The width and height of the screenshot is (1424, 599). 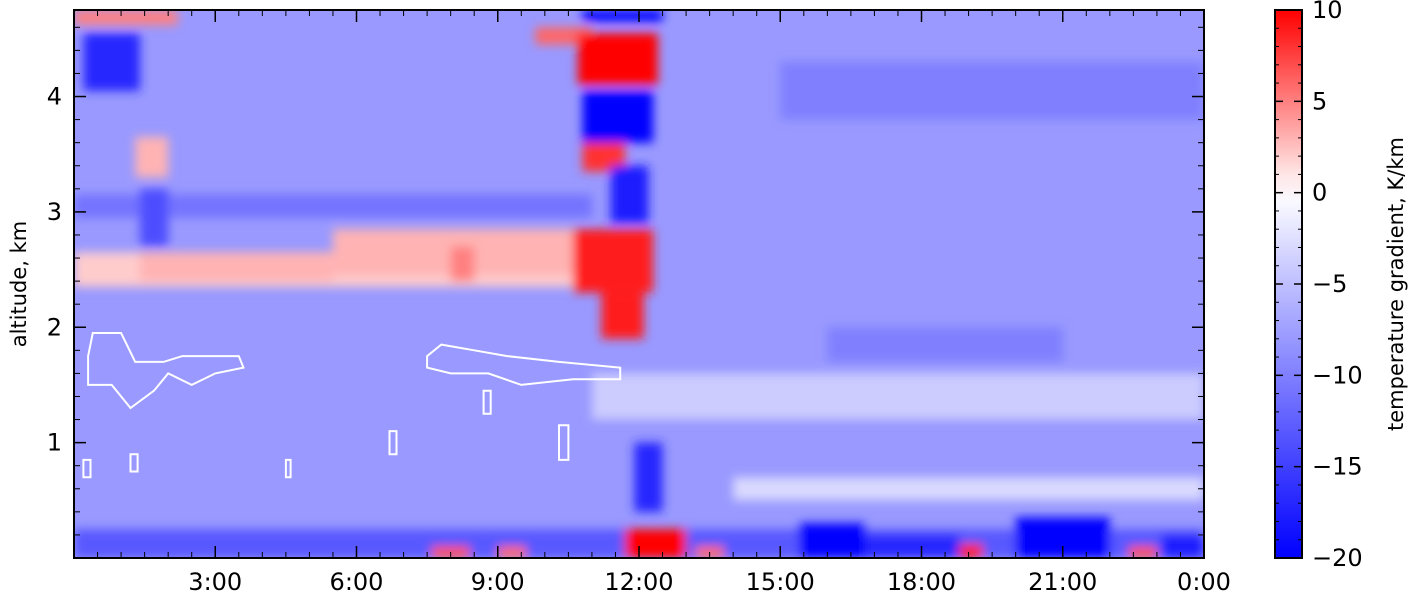 I want to click on x-tick-label: 3:00, so click(x=215, y=582).